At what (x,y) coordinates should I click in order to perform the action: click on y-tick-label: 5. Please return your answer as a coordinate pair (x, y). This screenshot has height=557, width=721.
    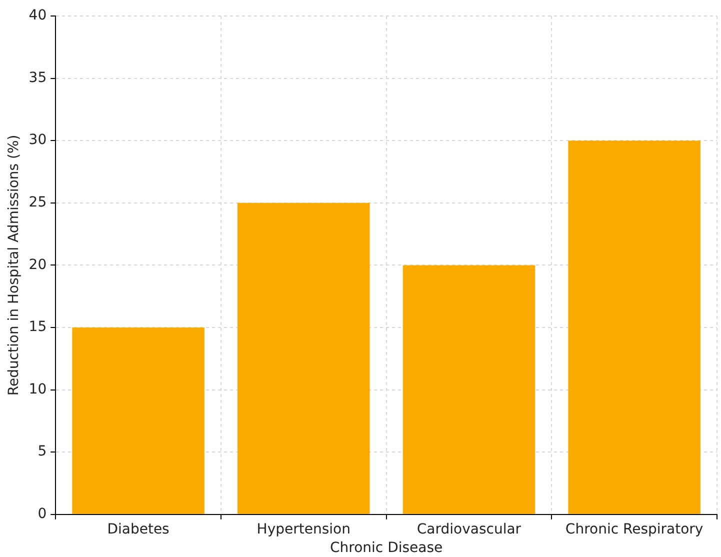
    Looking at the image, I should click on (42, 452).